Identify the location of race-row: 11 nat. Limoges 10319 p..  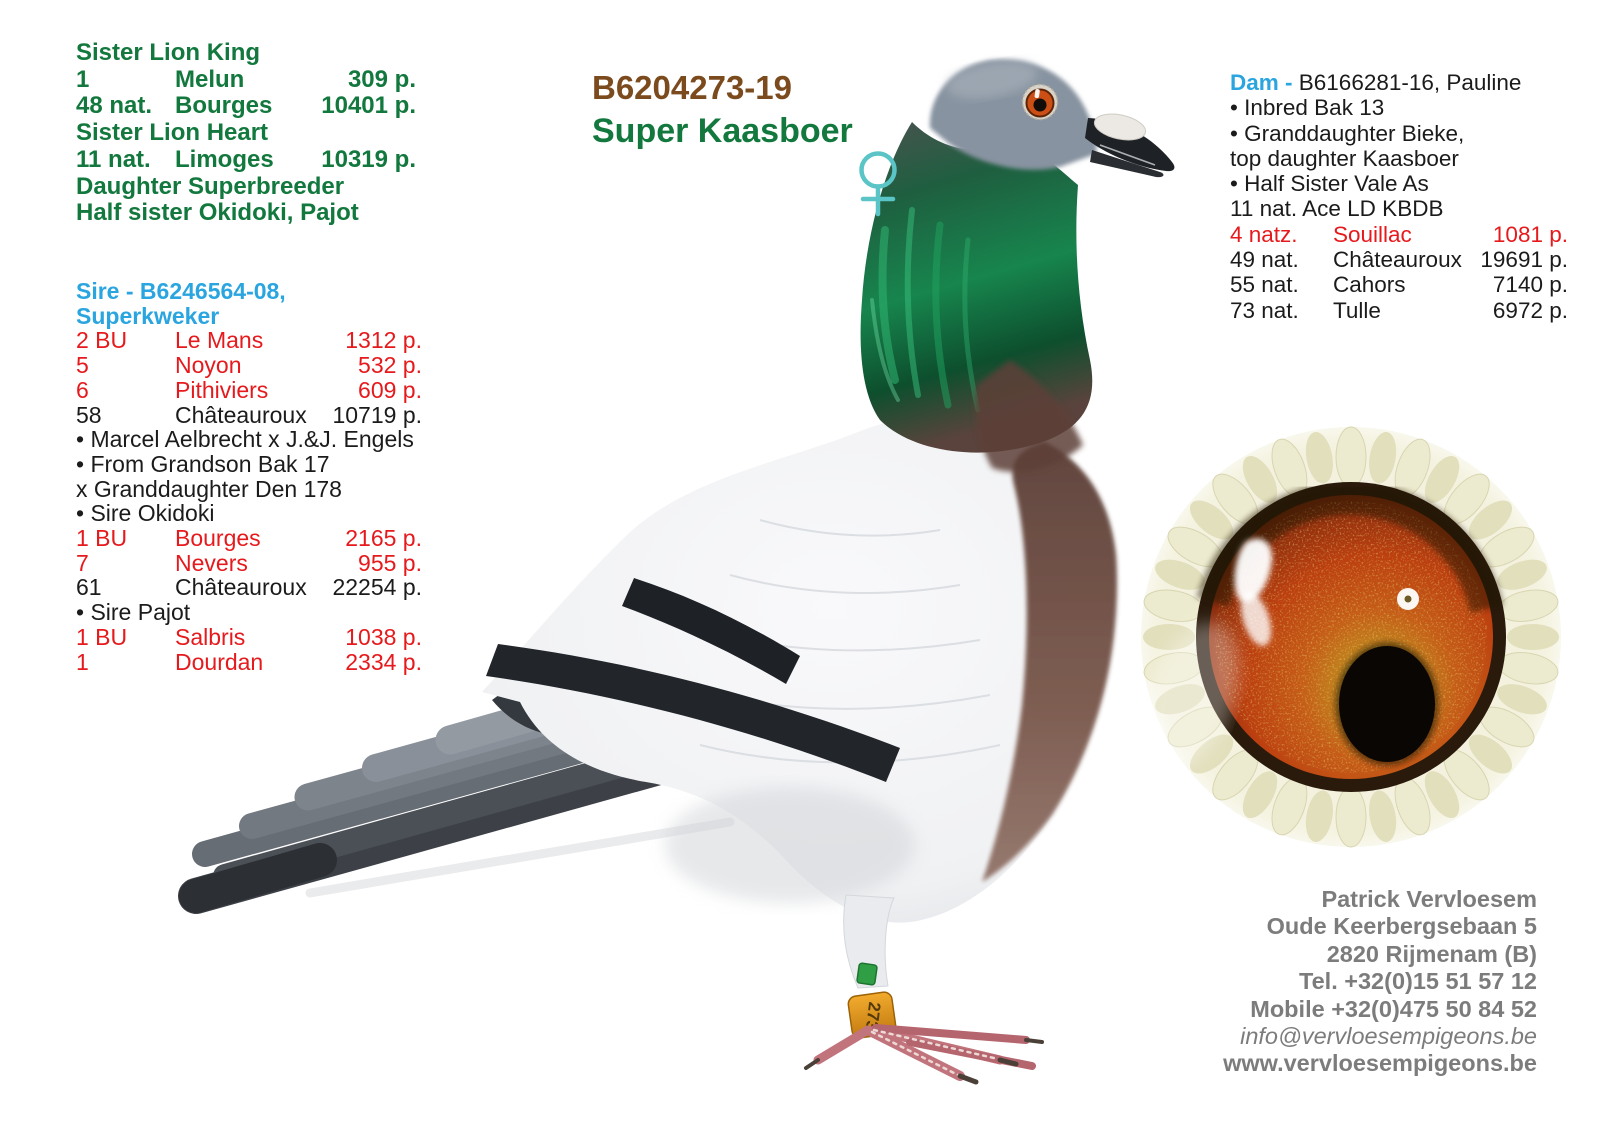
(246, 159).